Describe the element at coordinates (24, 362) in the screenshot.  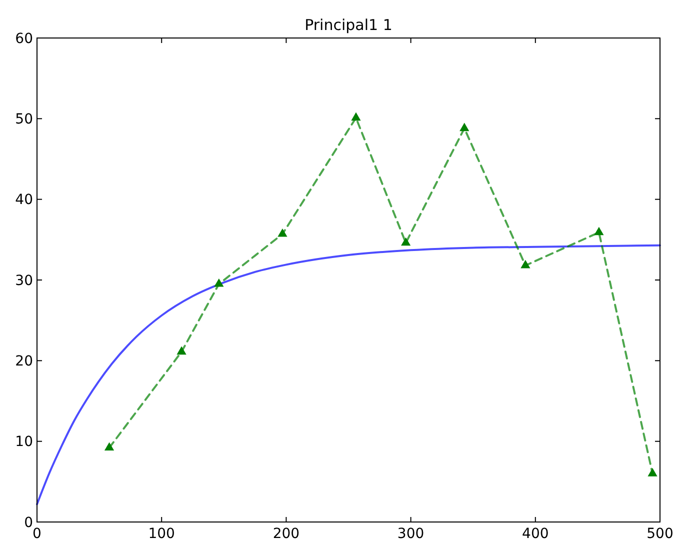
I see `y-tick-label: 20` at that location.